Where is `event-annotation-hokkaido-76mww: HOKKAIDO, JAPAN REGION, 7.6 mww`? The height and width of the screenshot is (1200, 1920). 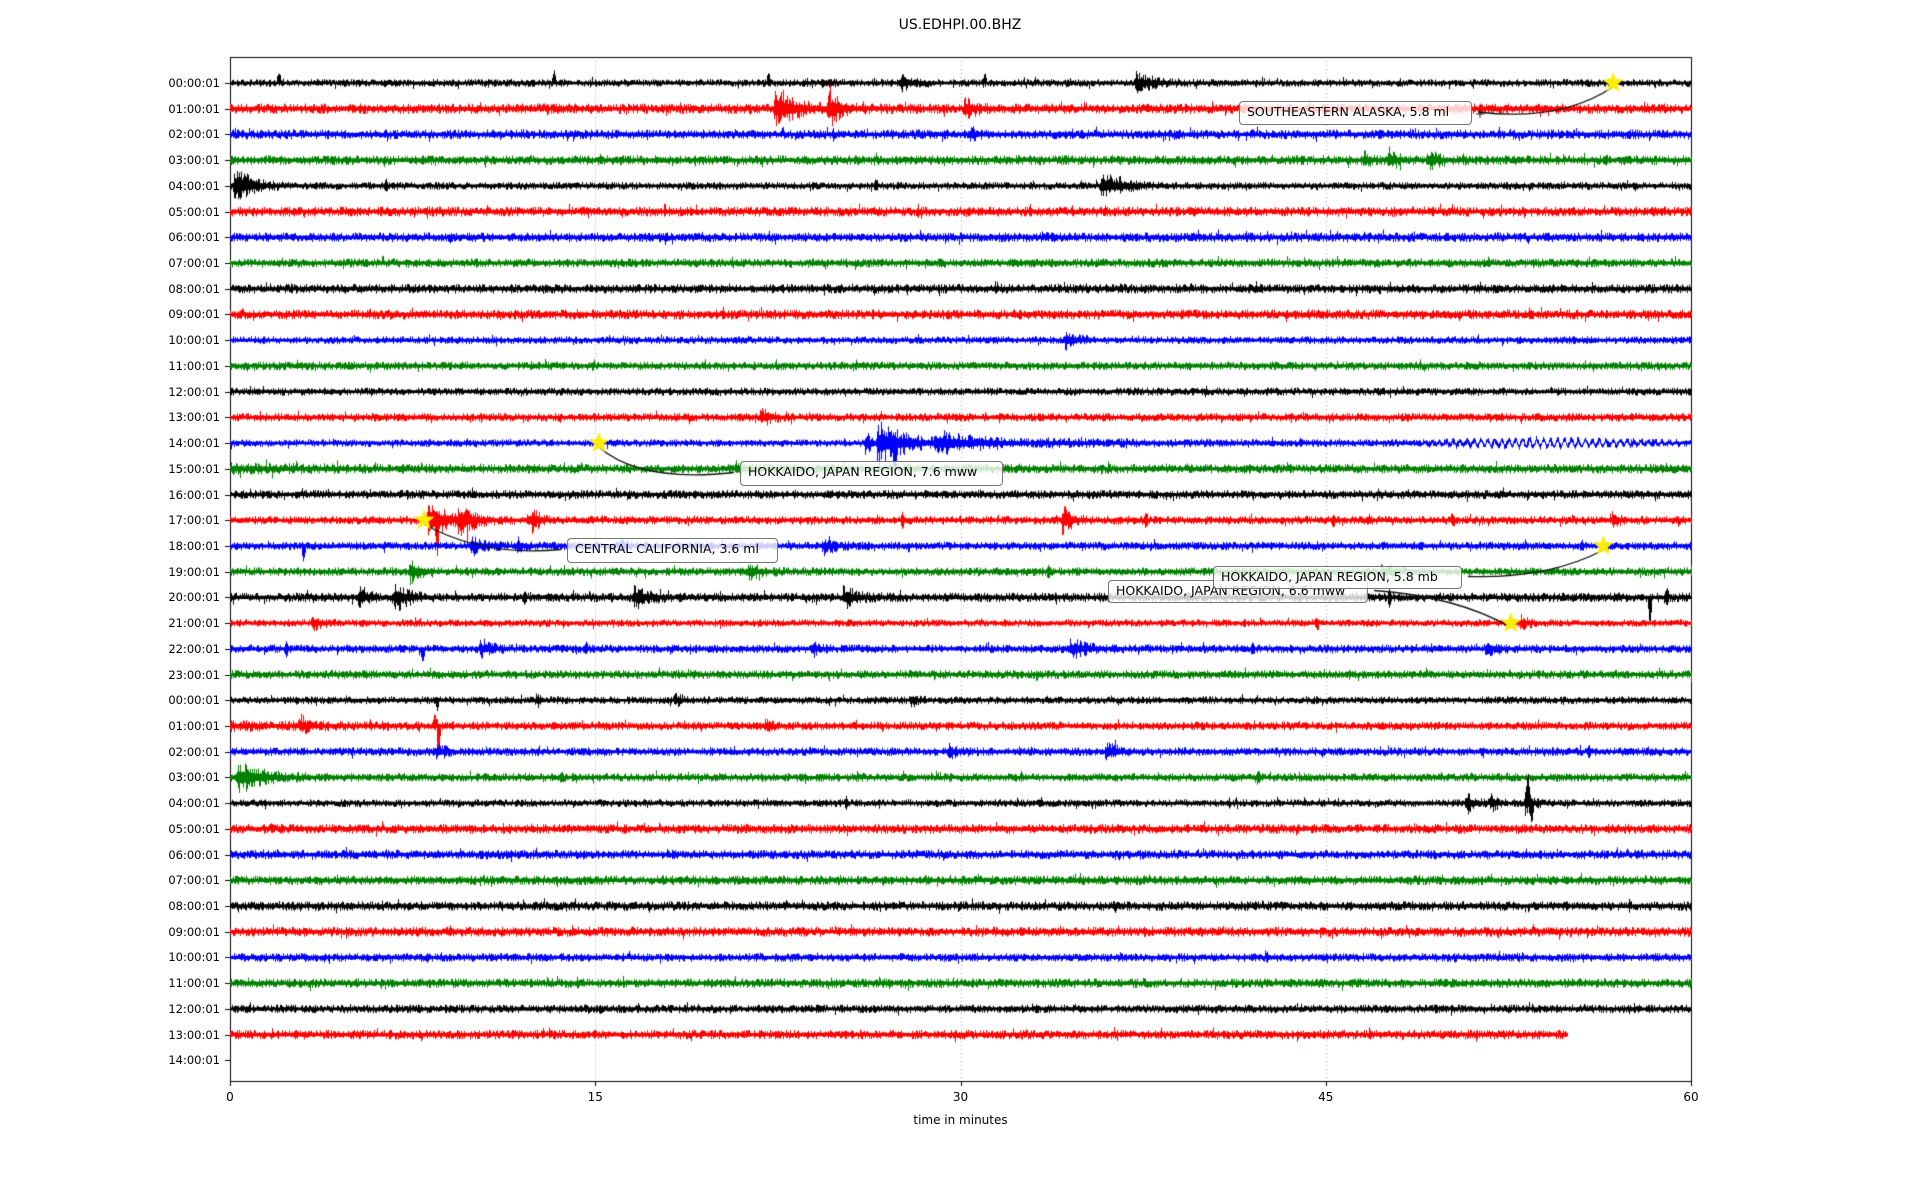
event-annotation-hokkaido-76mww: HOKKAIDO, JAPAN REGION, 7.6 mww is located at coordinates (871, 473).